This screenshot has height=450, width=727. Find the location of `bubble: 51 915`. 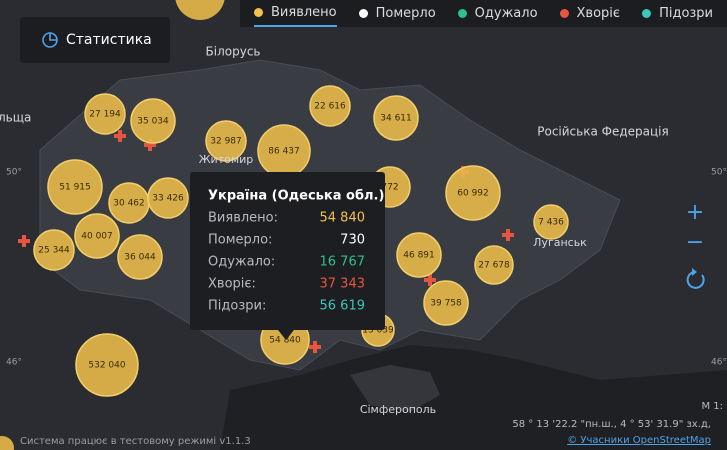

bubble: 51 915 is located at coordinates (75, 187).